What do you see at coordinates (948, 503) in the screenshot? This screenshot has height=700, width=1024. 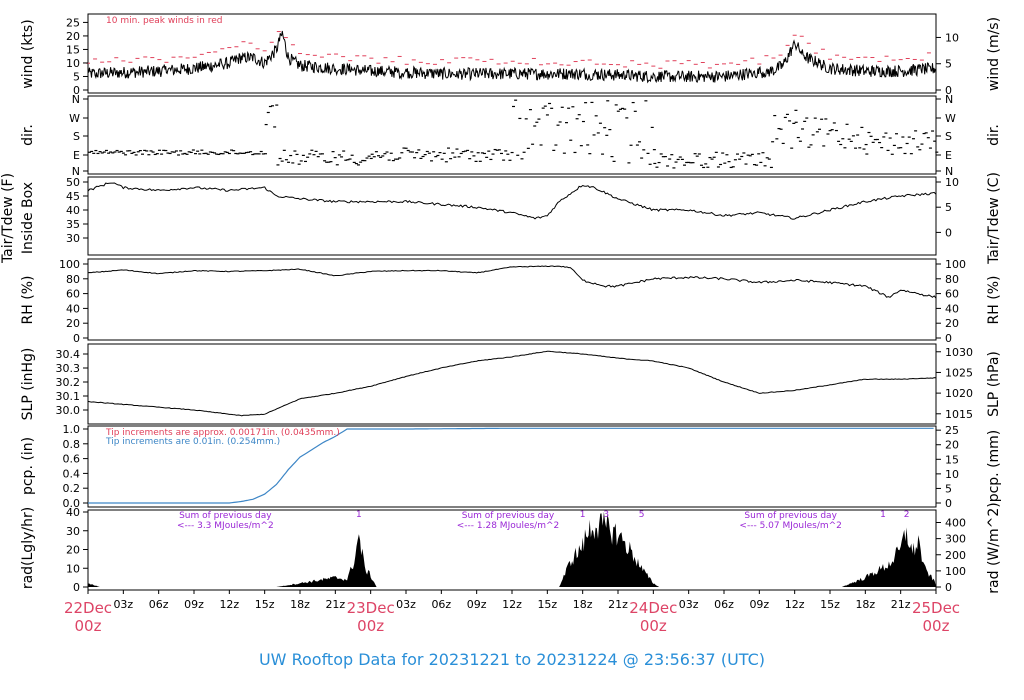 I see `pcp-right-tick-label: 0` at bounding box center [948, 503].